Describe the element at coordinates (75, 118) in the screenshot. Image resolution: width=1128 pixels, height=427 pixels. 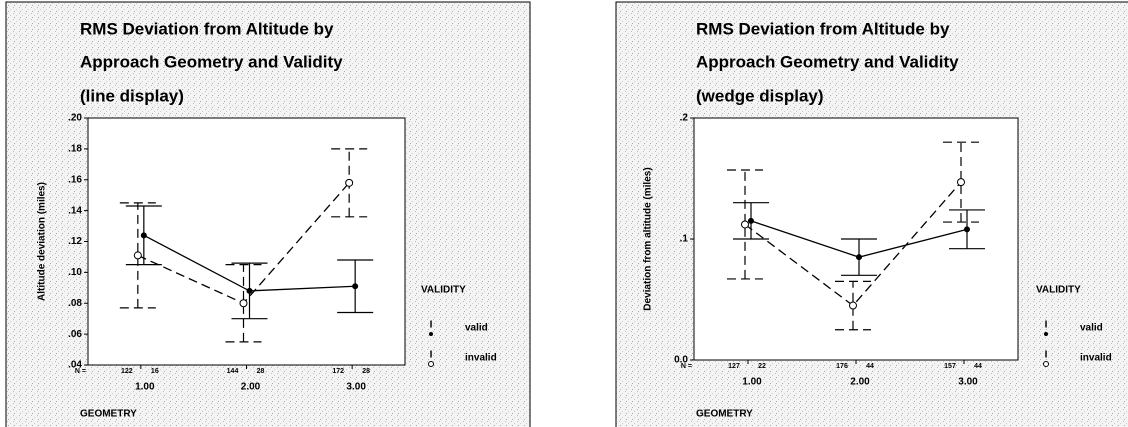
I see `y-tick-label: .20` at that location.